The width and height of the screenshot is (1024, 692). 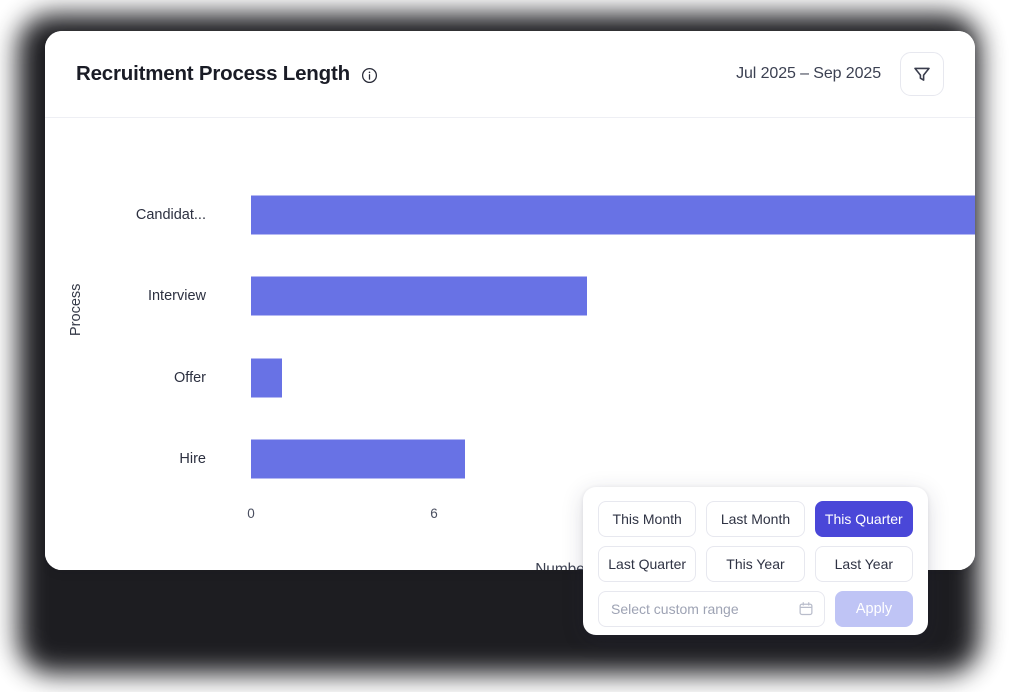 I want to click on date-range-label: Jul 2025 – Sep 2025, so click(x=808, y=73).